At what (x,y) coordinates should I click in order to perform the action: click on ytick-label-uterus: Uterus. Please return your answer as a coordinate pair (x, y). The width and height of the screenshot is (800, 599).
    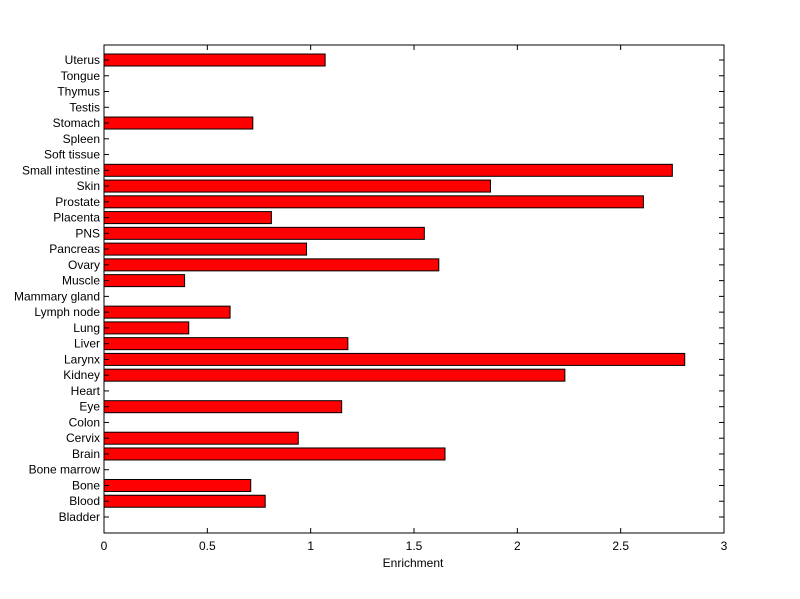
    Looking at the image, I should click on (82, 60).